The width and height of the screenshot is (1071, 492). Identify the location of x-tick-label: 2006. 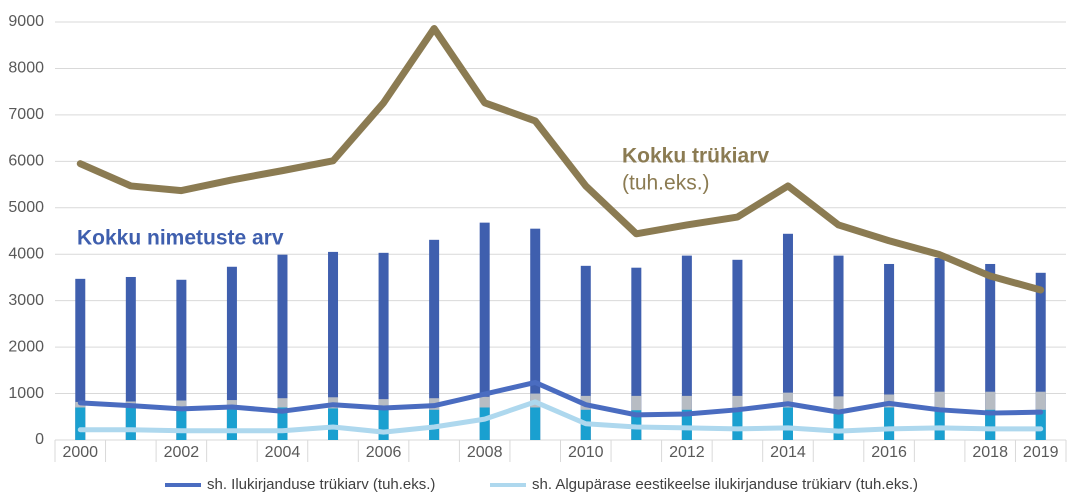
(384, 452).